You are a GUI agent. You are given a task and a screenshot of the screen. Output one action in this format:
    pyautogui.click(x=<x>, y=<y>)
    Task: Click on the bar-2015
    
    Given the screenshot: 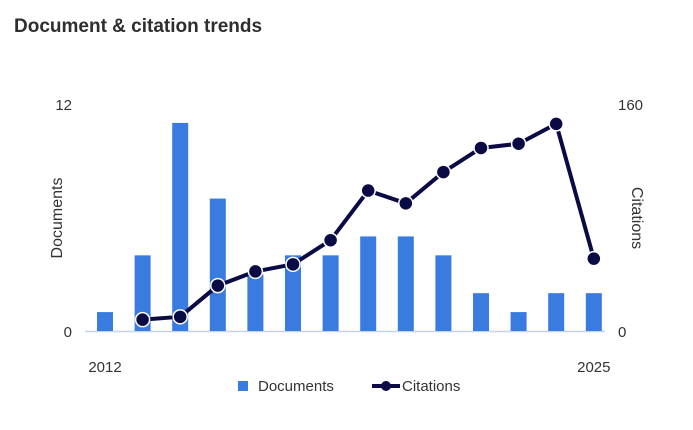 What is the action you would take?
    pyautogui.click(x=217, y=264)
    